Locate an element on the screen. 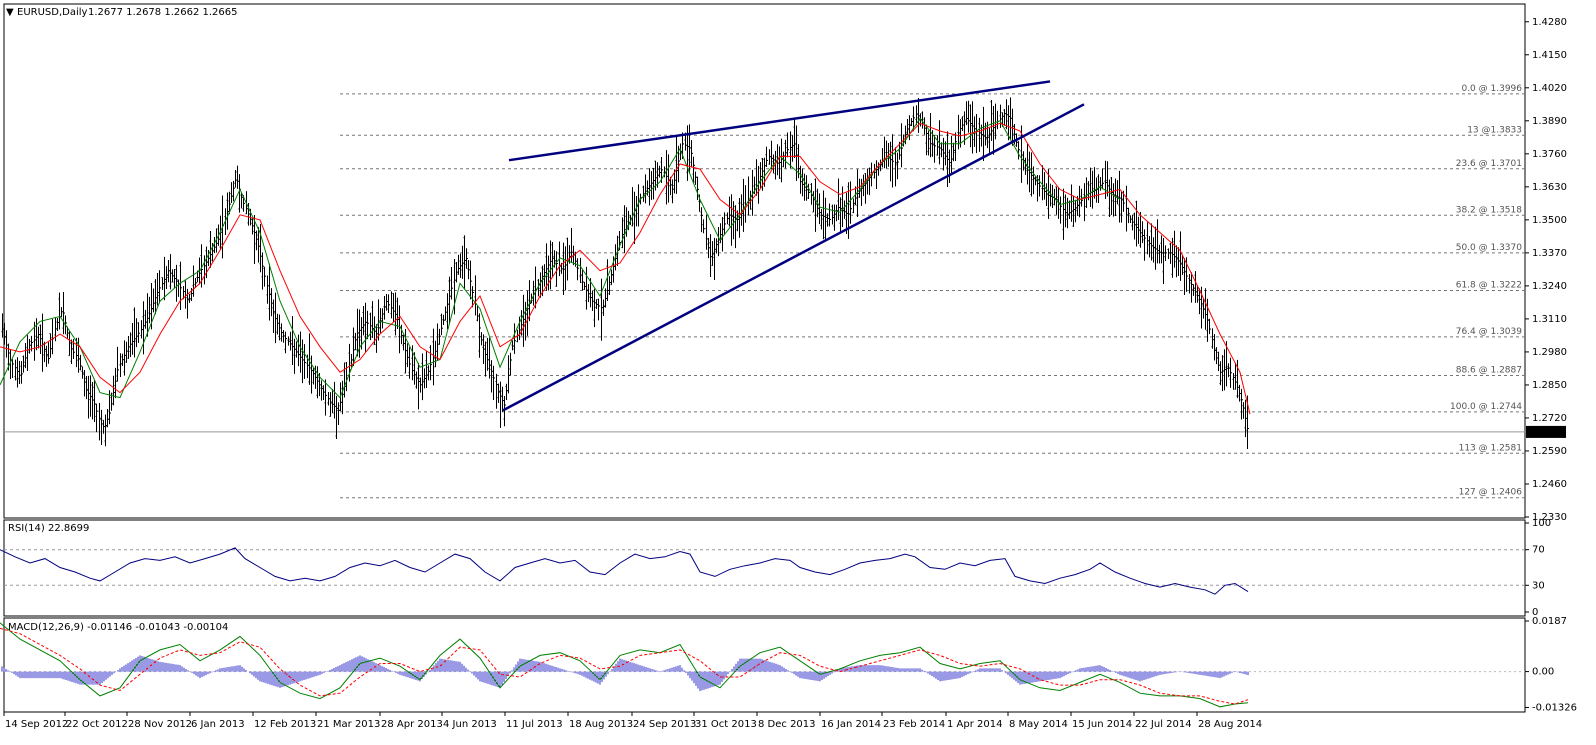  time-tick-label: 31 Oct 2013 is located at coordinates (726, 724).